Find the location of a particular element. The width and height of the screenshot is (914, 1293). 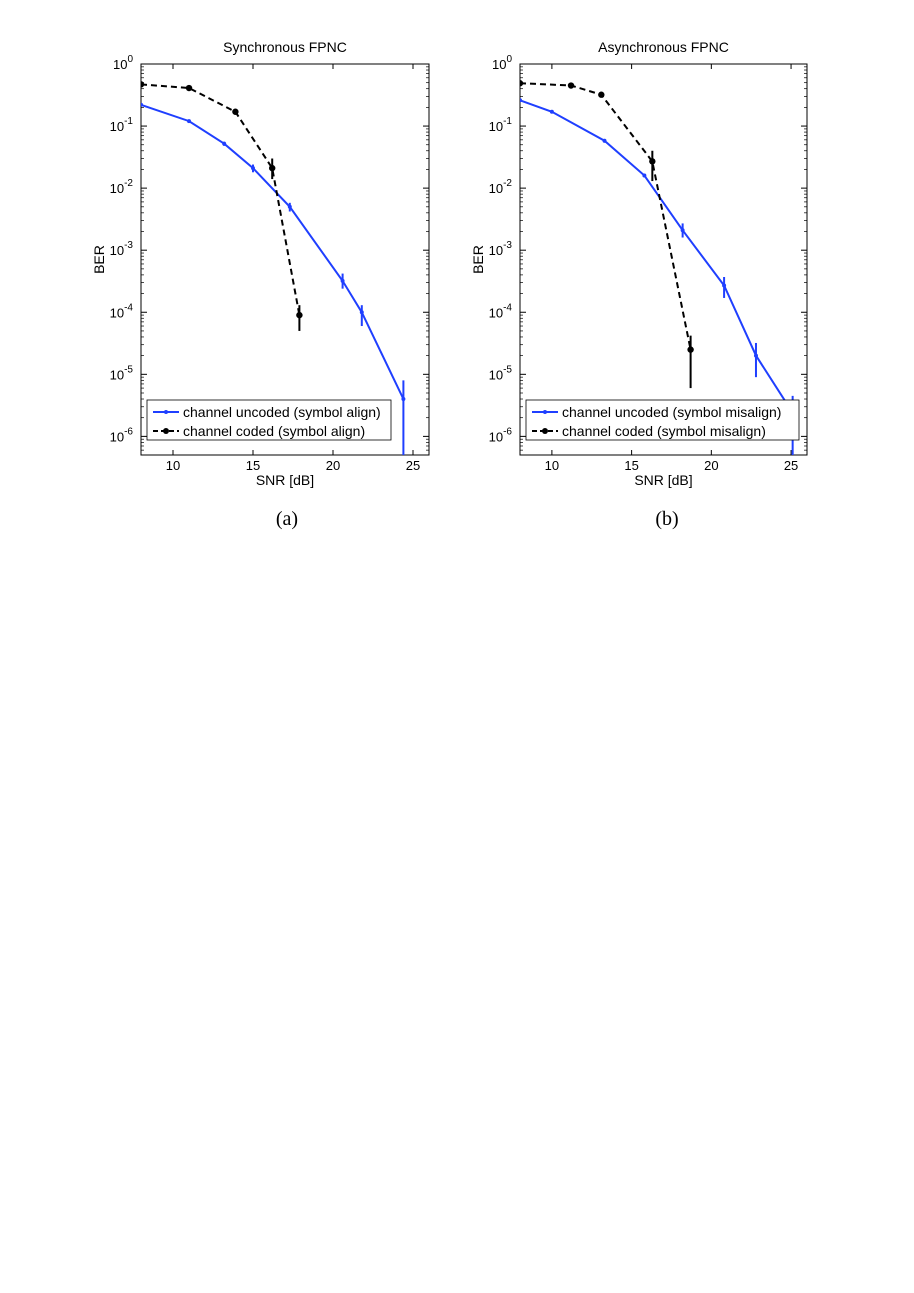

legend-entry: channel uncoded (symbol misalign) is located at coordinates (671, 412).